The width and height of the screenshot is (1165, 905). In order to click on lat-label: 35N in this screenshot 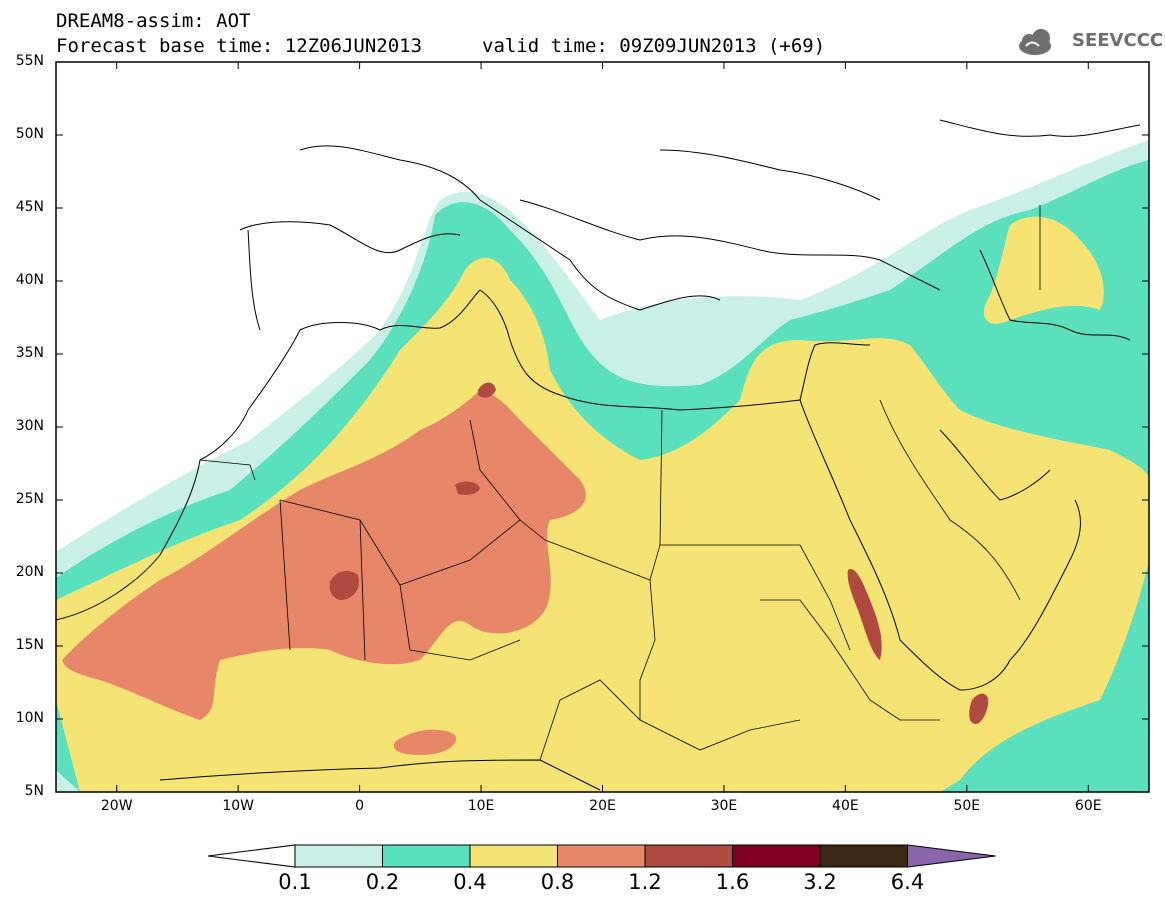, I will do `click(29, 353)`.